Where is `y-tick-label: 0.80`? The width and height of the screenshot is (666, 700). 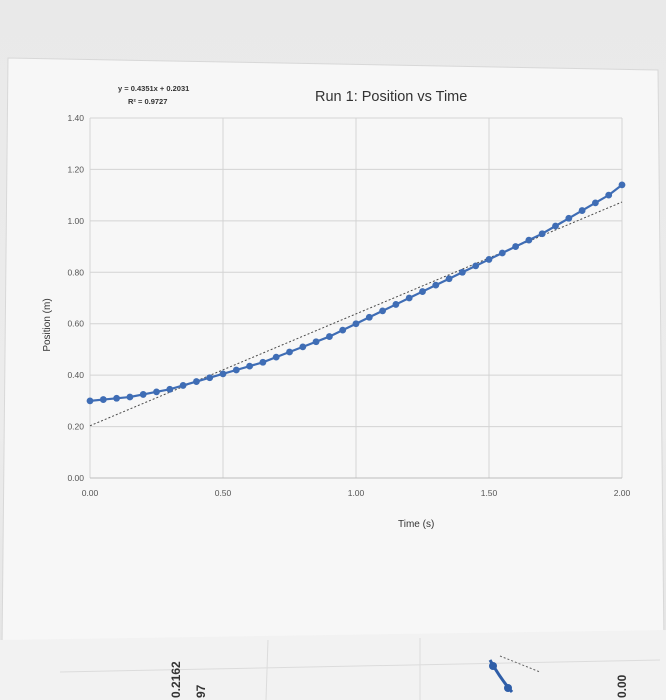 y-tick-label: 0.80 is located at coordinates (75, 272).